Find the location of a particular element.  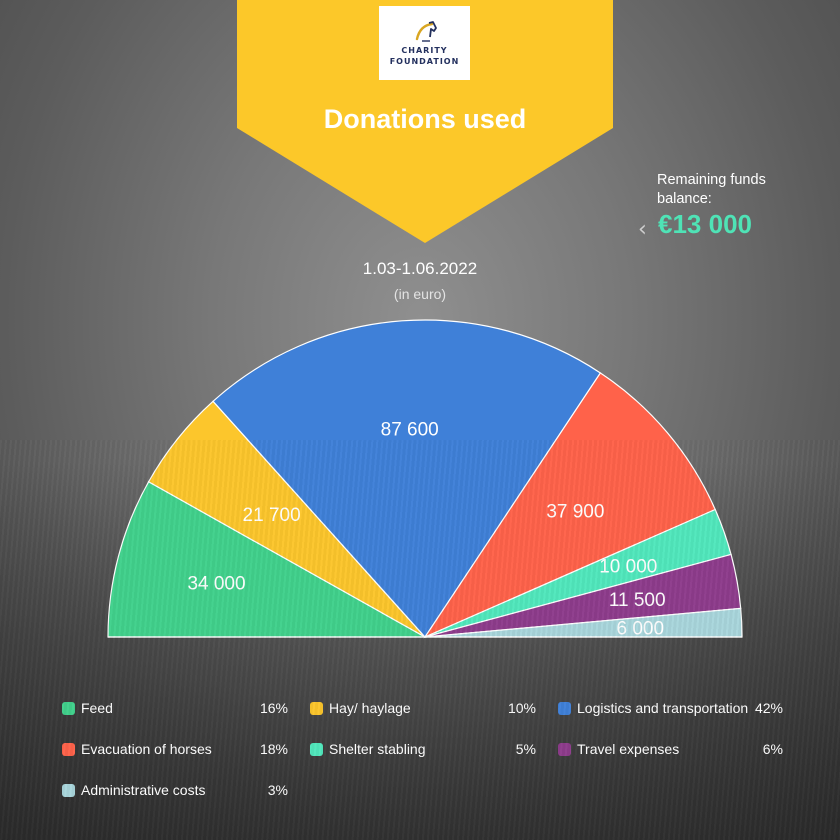

data-label-6: 11 500 is located at coordinates (637, 600).